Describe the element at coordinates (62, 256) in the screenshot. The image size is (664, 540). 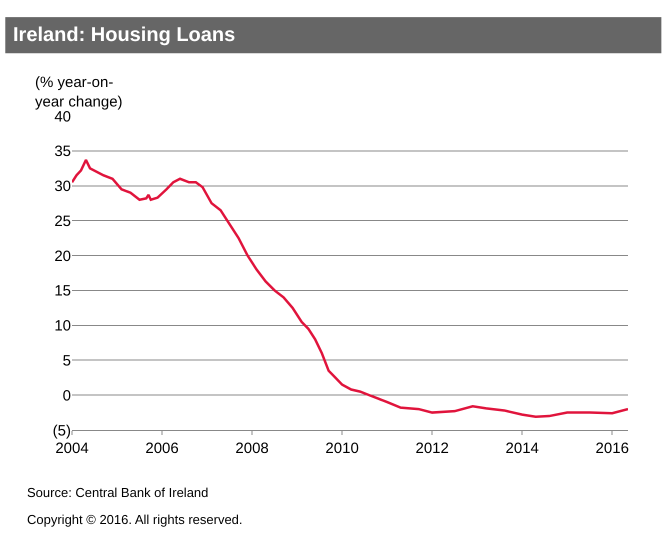
I see `y-tick-label: 20` at that location.